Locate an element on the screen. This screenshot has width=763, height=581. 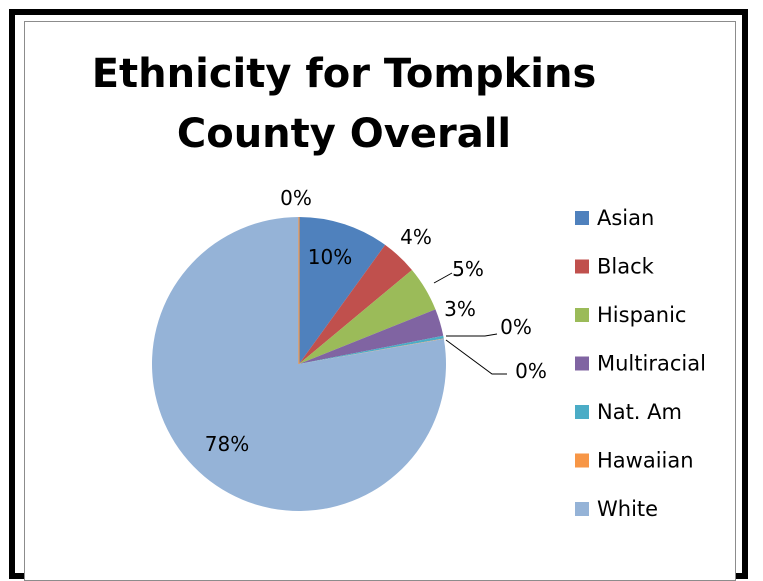
data-label-hispanic: 5% is located at coordinates (468, 269).